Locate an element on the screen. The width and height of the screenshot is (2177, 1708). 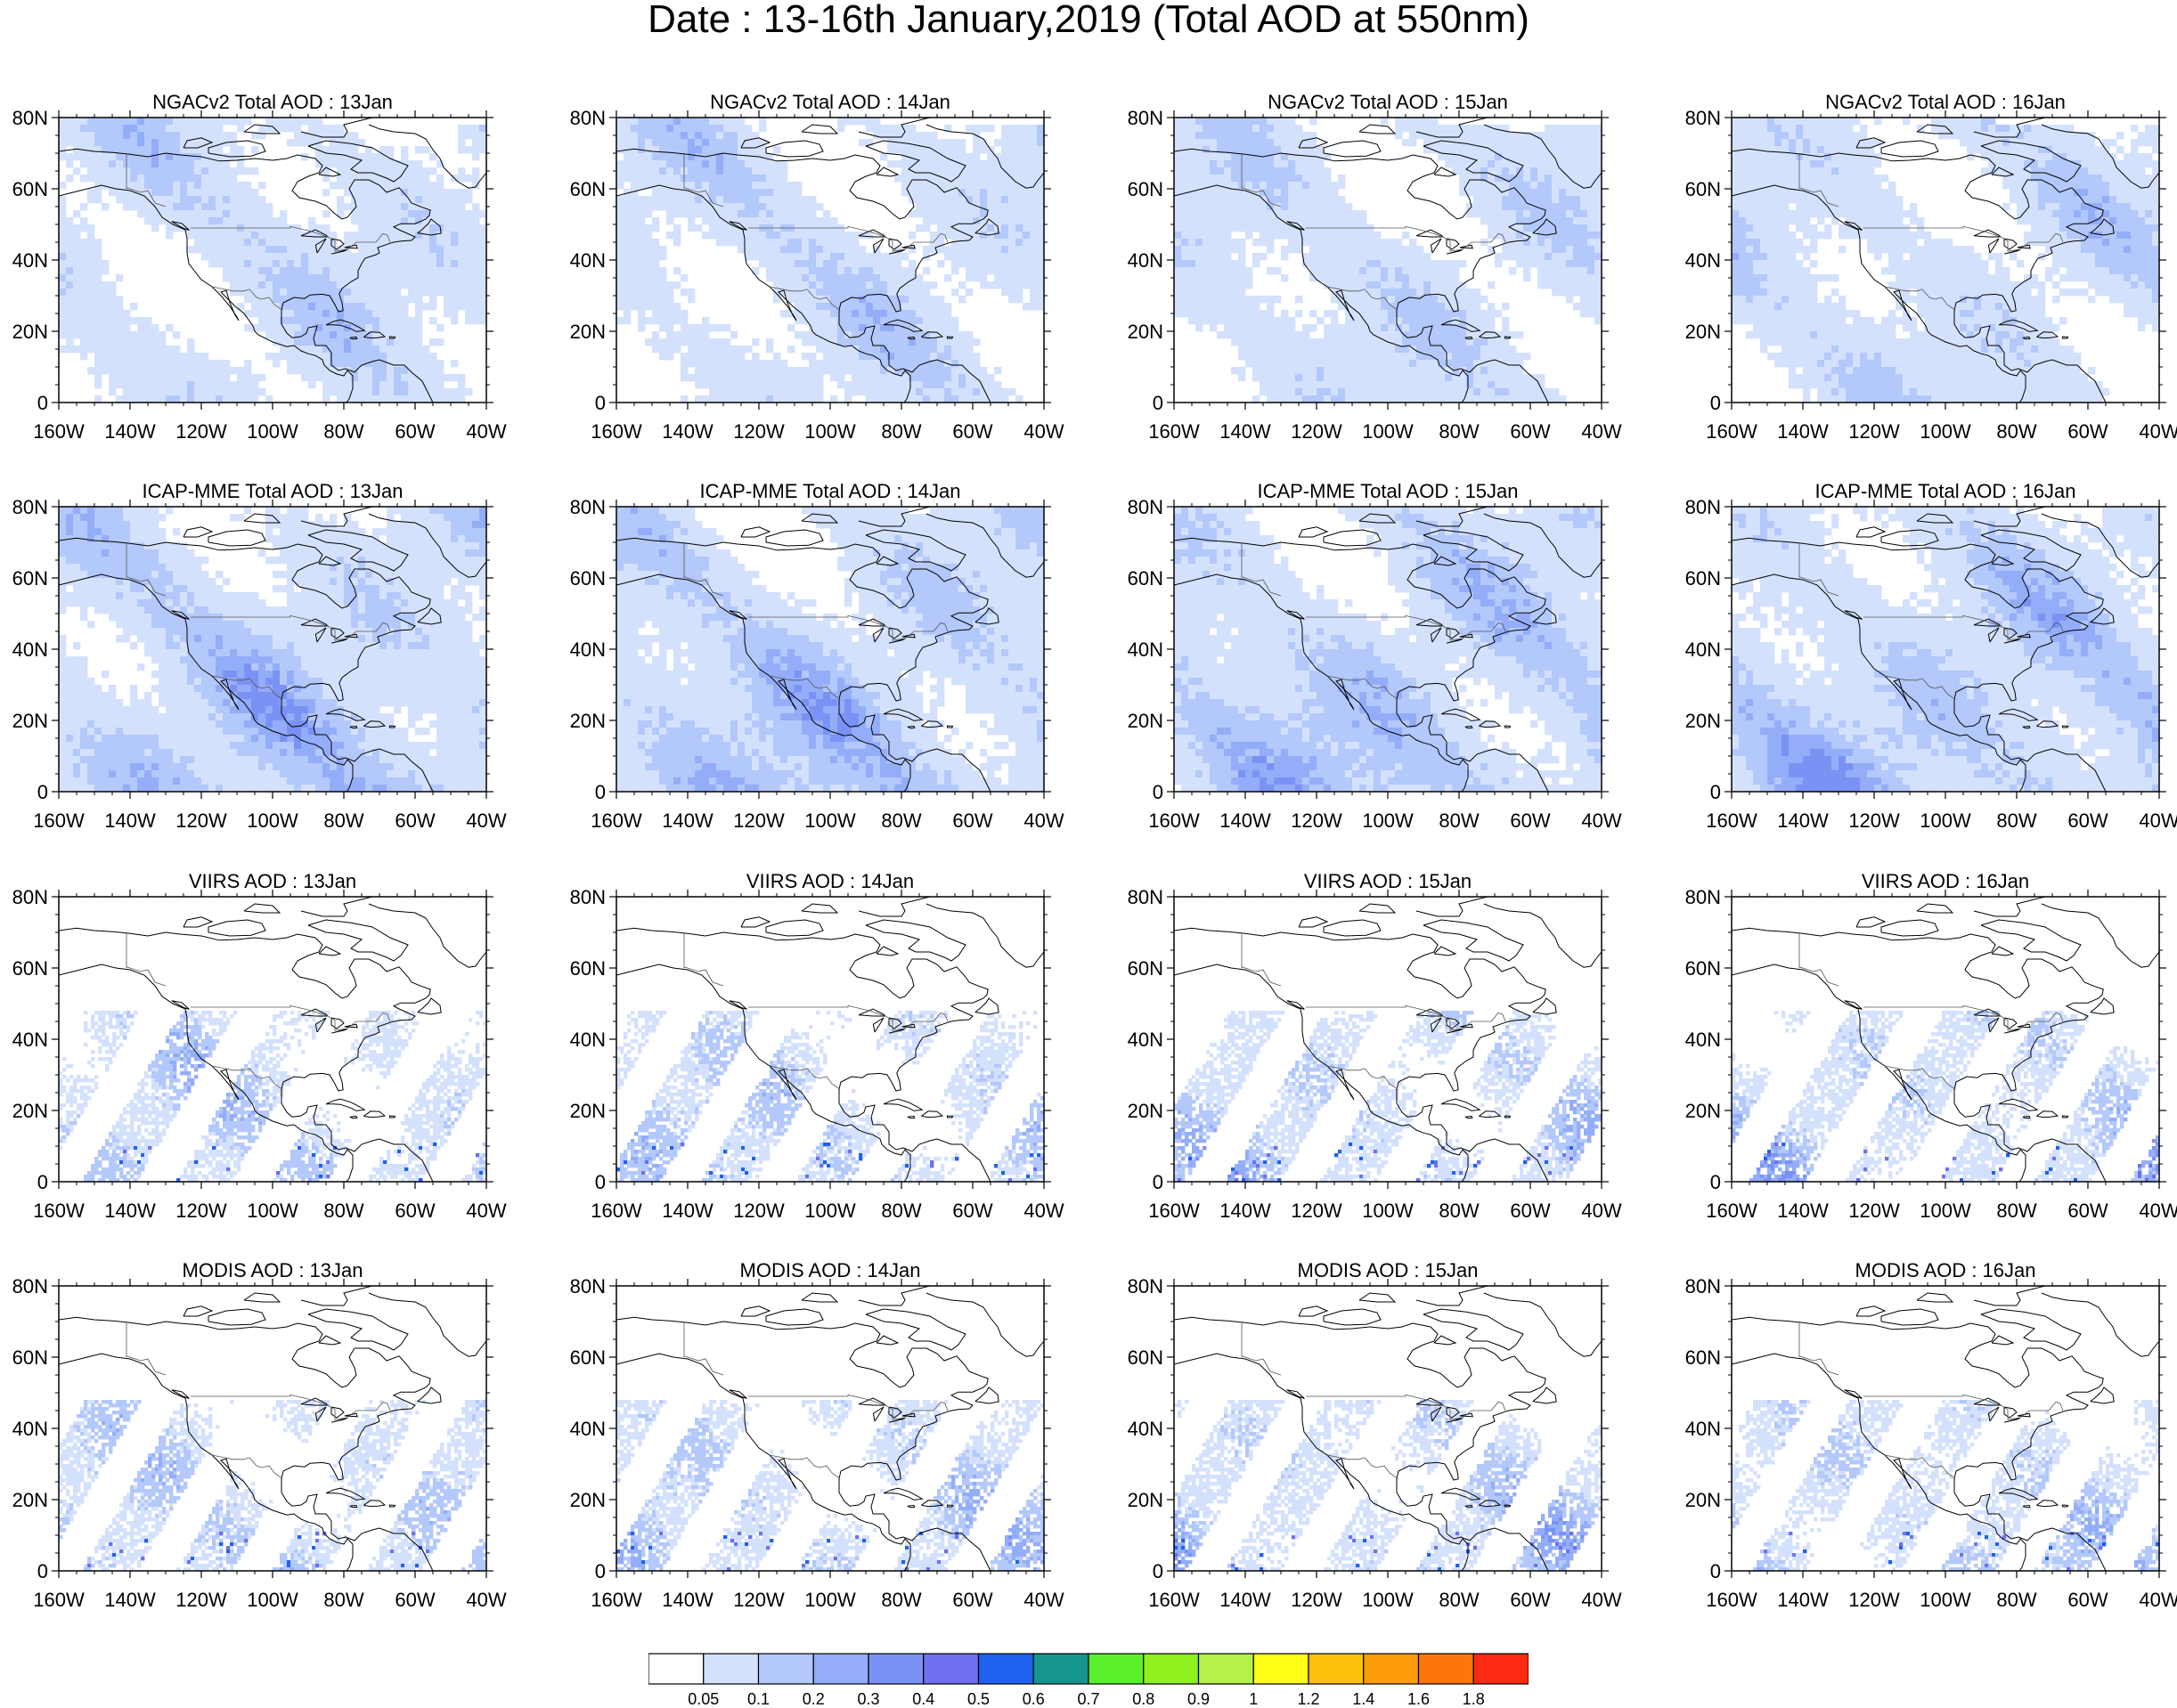
country-border is located at coordinates (291, 238).